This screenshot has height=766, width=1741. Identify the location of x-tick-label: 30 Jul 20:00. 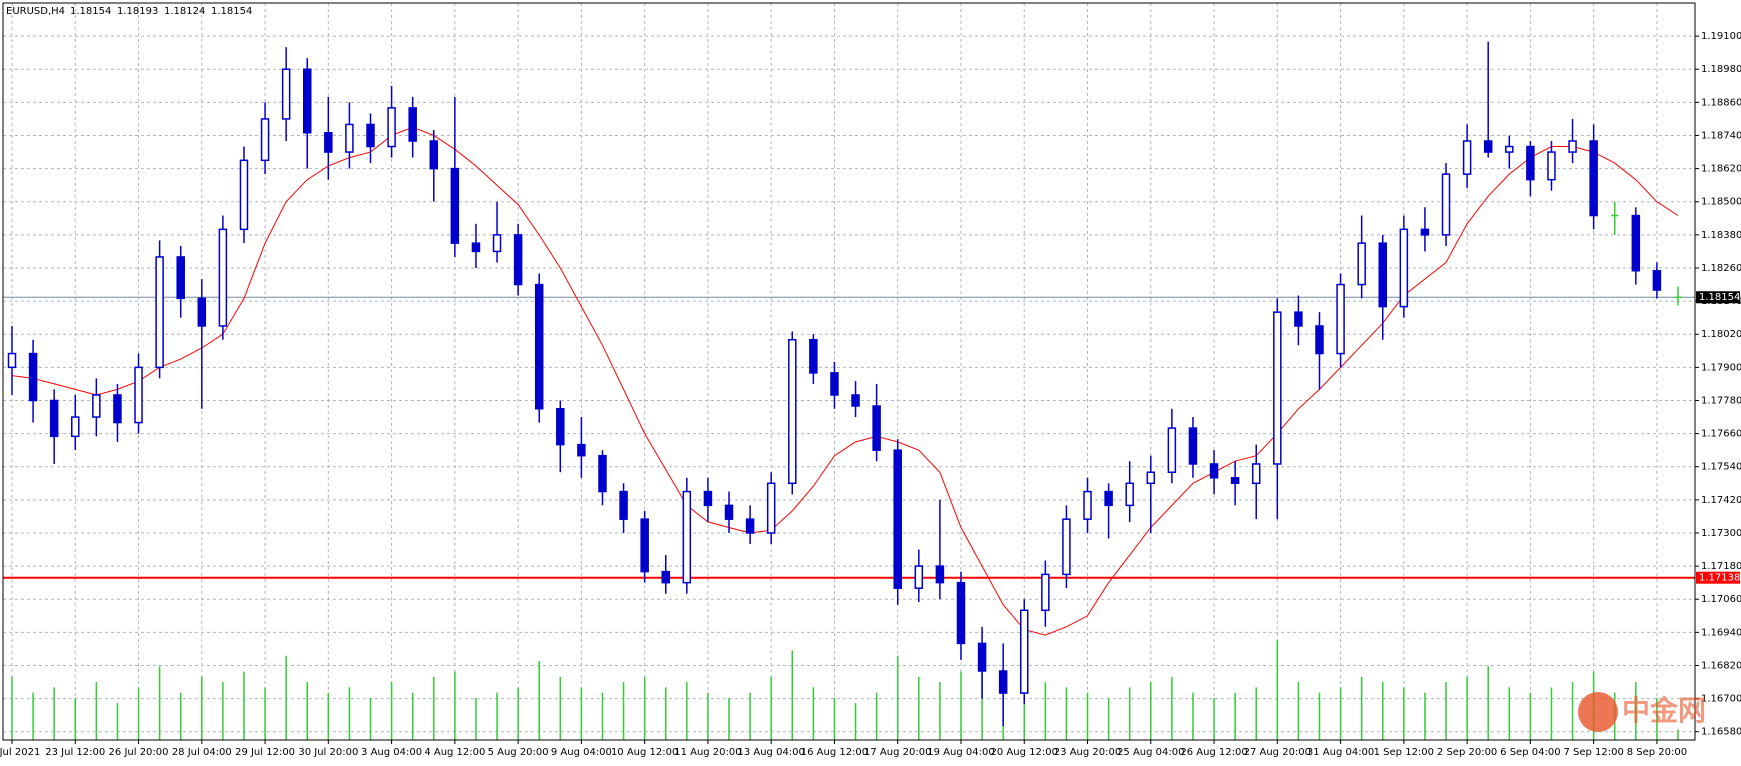
(328, 752).